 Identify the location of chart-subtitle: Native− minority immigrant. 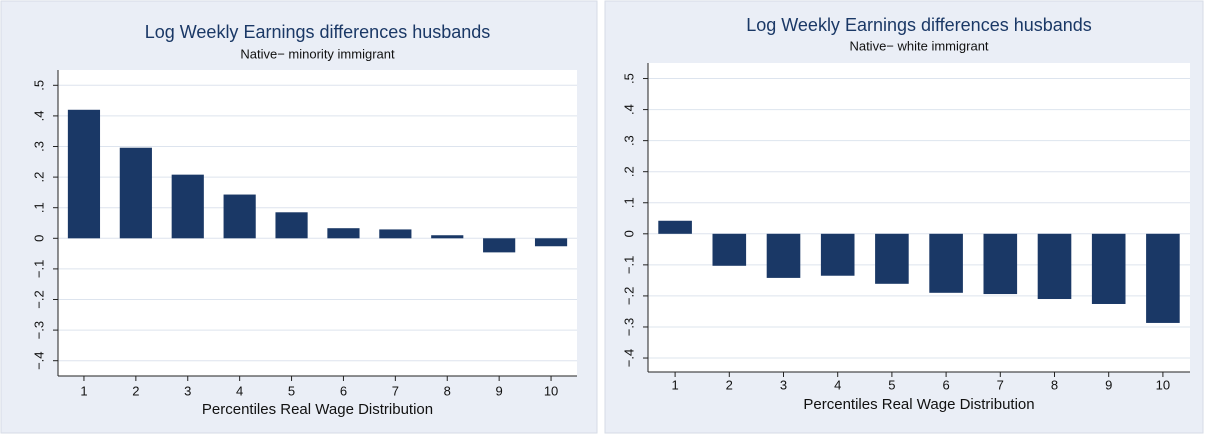
(317, 53).